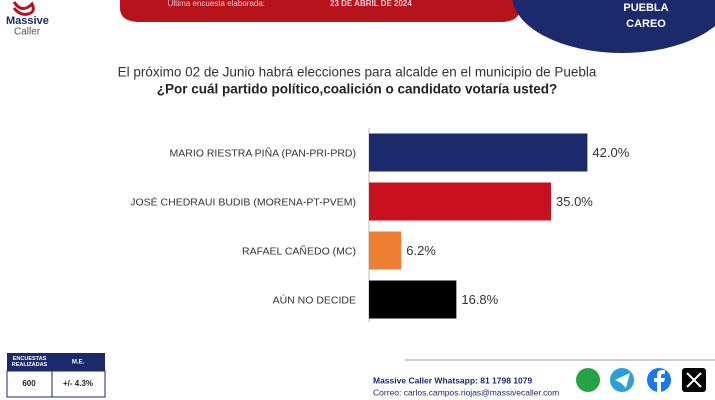  Describe the element at coordinates (610, 152) in the screenshot. I see `value-label: 42.0%` at that location.